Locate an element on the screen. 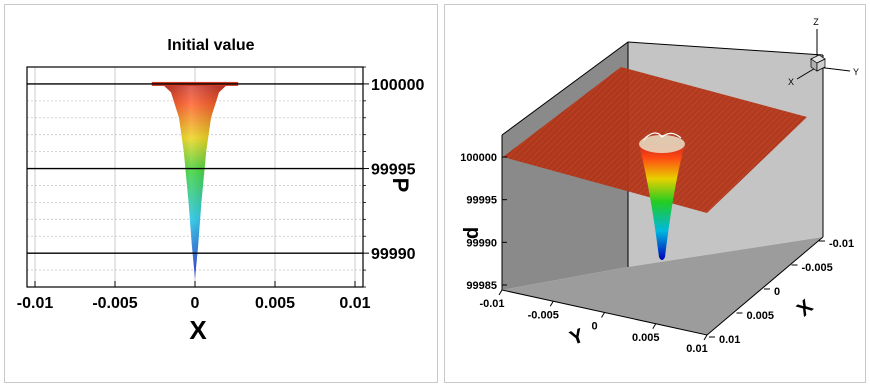 This screenshot has height=387, width=870. triad-y-label: Y is located at coordinates (856, 72).